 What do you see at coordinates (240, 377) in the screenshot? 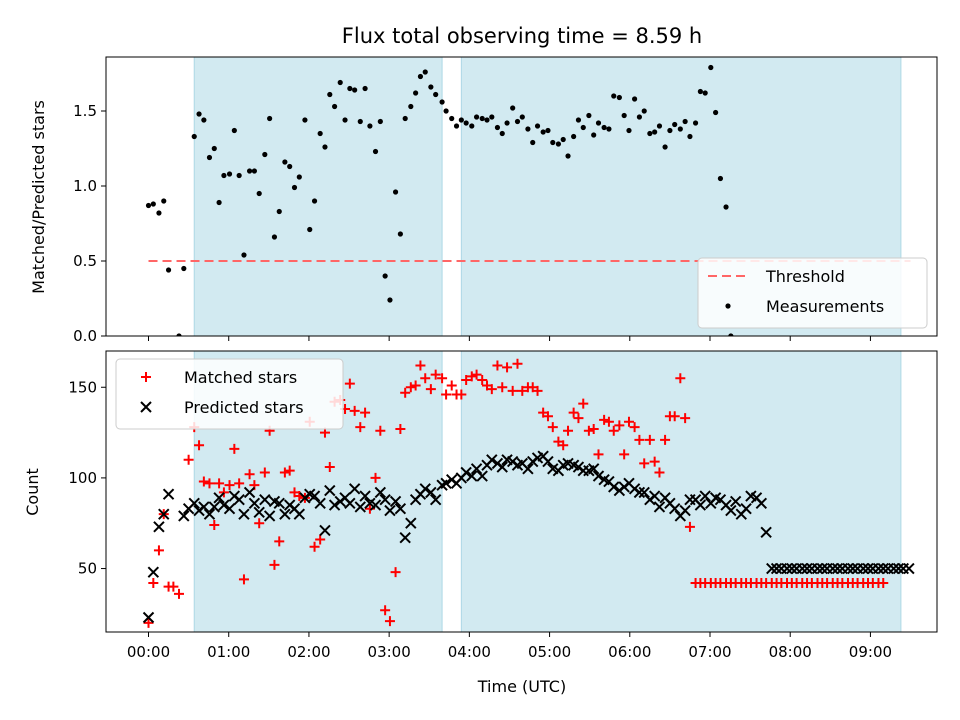
I see `legend-label: Matched stars` at bounding box center [240, 377].